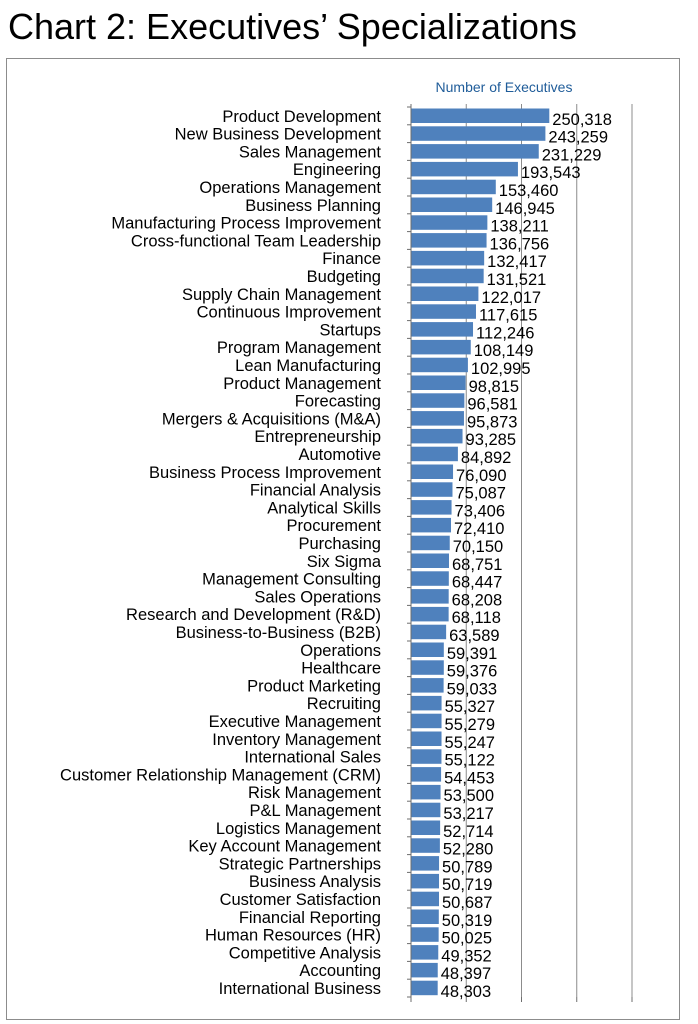  What do you see at coordinates (337, 170) in the screenshot?
I see `category-label: Engineering` at bounding box center [337, 170].